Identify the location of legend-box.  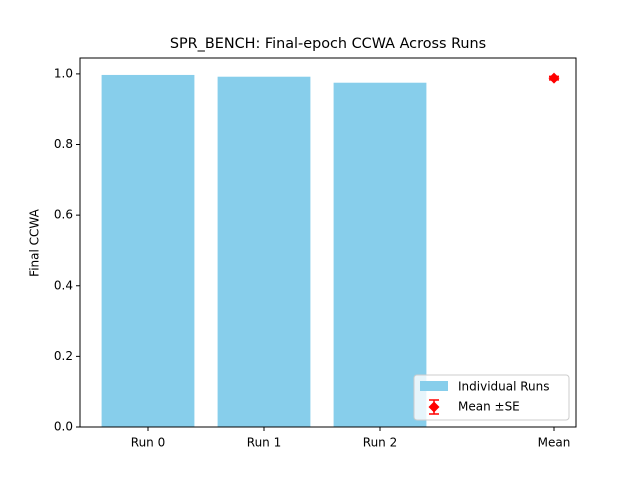
(491, 397).